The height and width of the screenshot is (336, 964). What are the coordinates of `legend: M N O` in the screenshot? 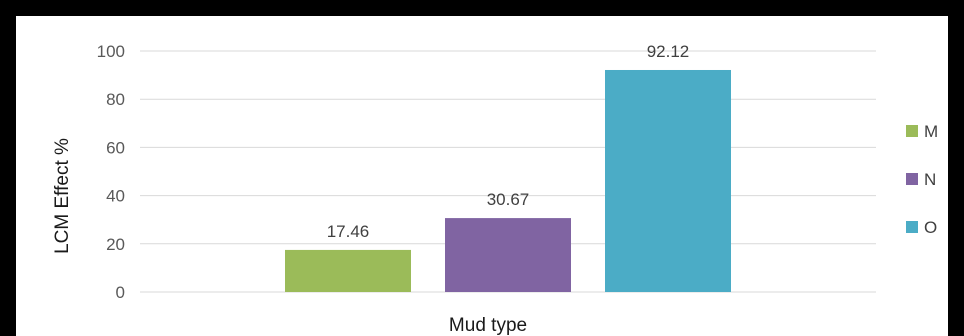 It's located at (922, 179).